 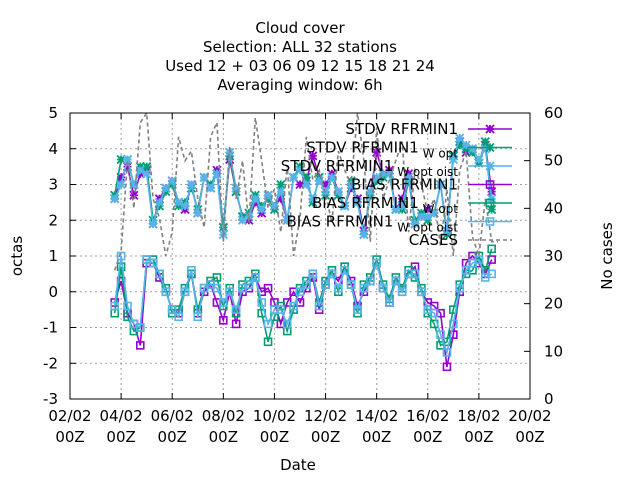 I want to click on legend-name-4: BIAS RFRMIN1, so click(x=365, y=203).